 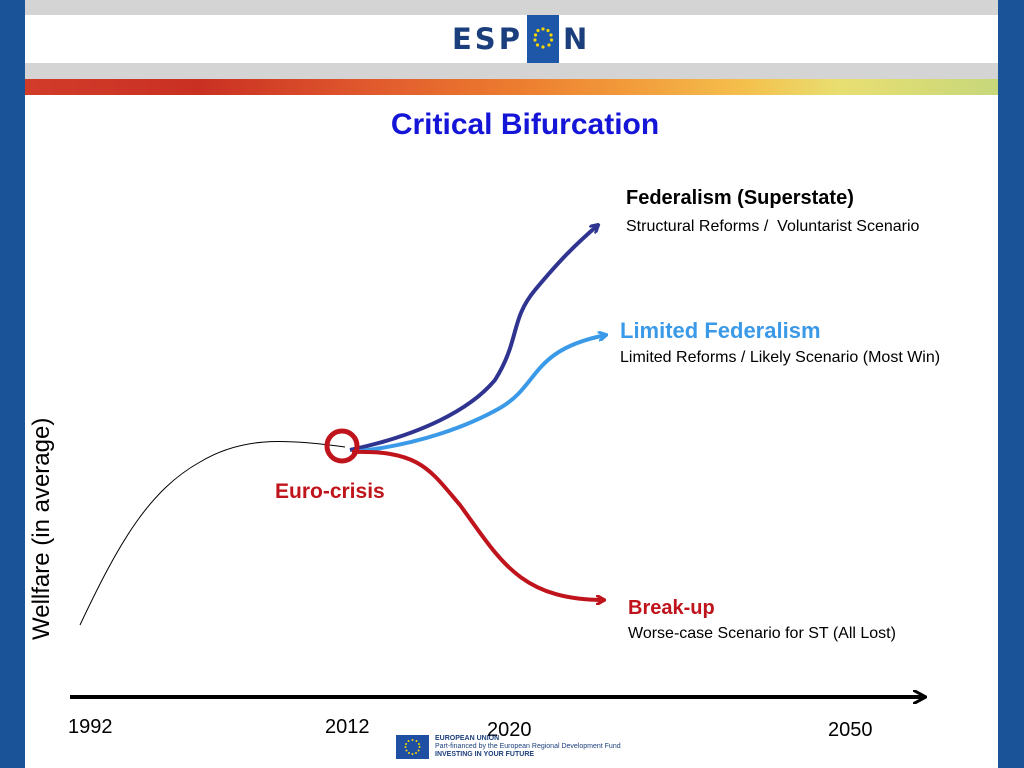 What do you see at coordinates (511, 87) in the screenshot?
I see `map-strip-banner` at bounding box center [511, 87].